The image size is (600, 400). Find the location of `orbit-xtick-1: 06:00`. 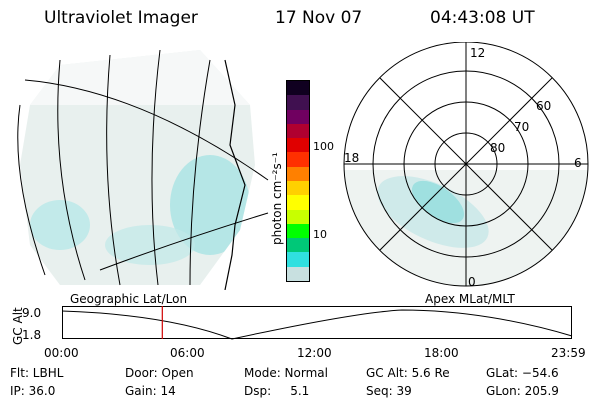

orbit-xtick-1: 06:00 is located at coordinates (187, 353).